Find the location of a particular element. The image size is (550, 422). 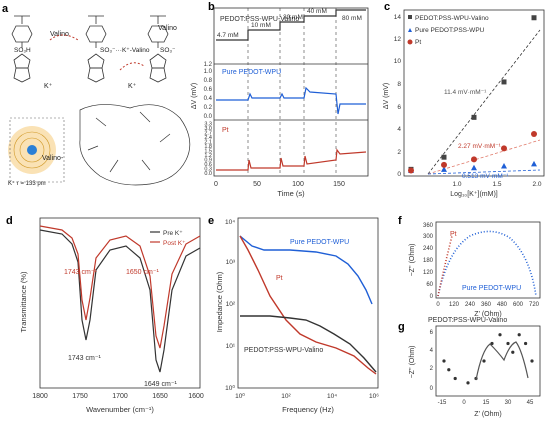

b-ytick-bot-7: 2.1 is located at coordinates (208, 143).